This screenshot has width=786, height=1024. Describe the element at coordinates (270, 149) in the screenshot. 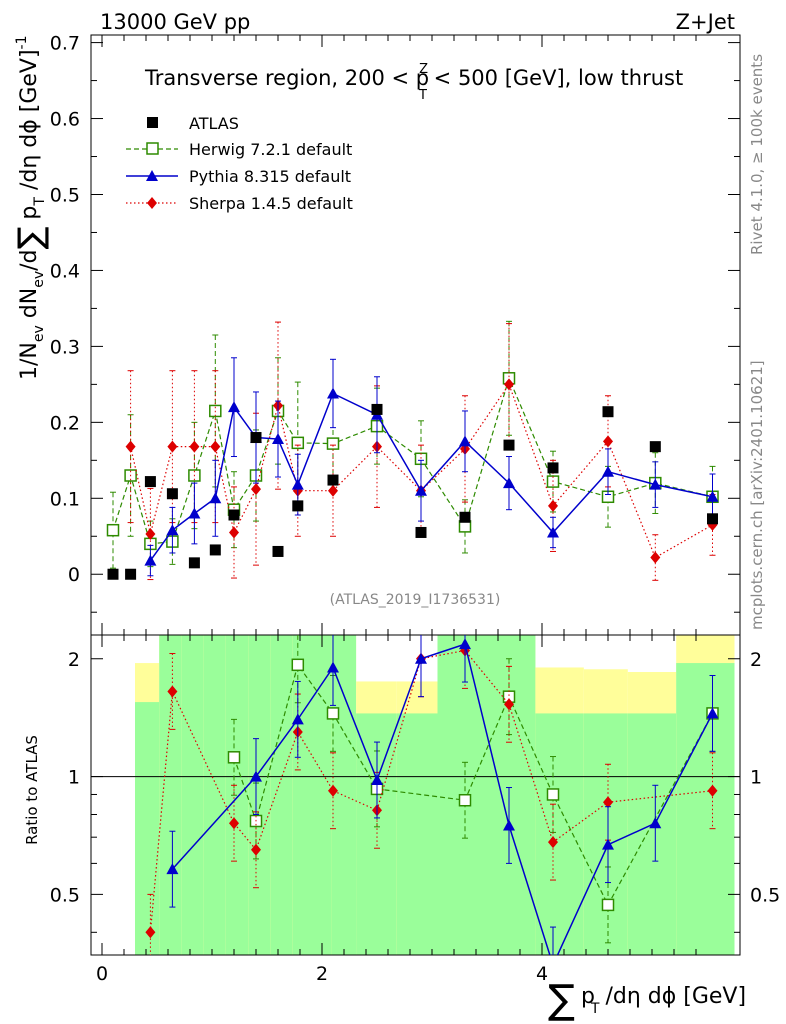

I see `legend-herwig-label: Herwig 7.2.1 default` at that location.